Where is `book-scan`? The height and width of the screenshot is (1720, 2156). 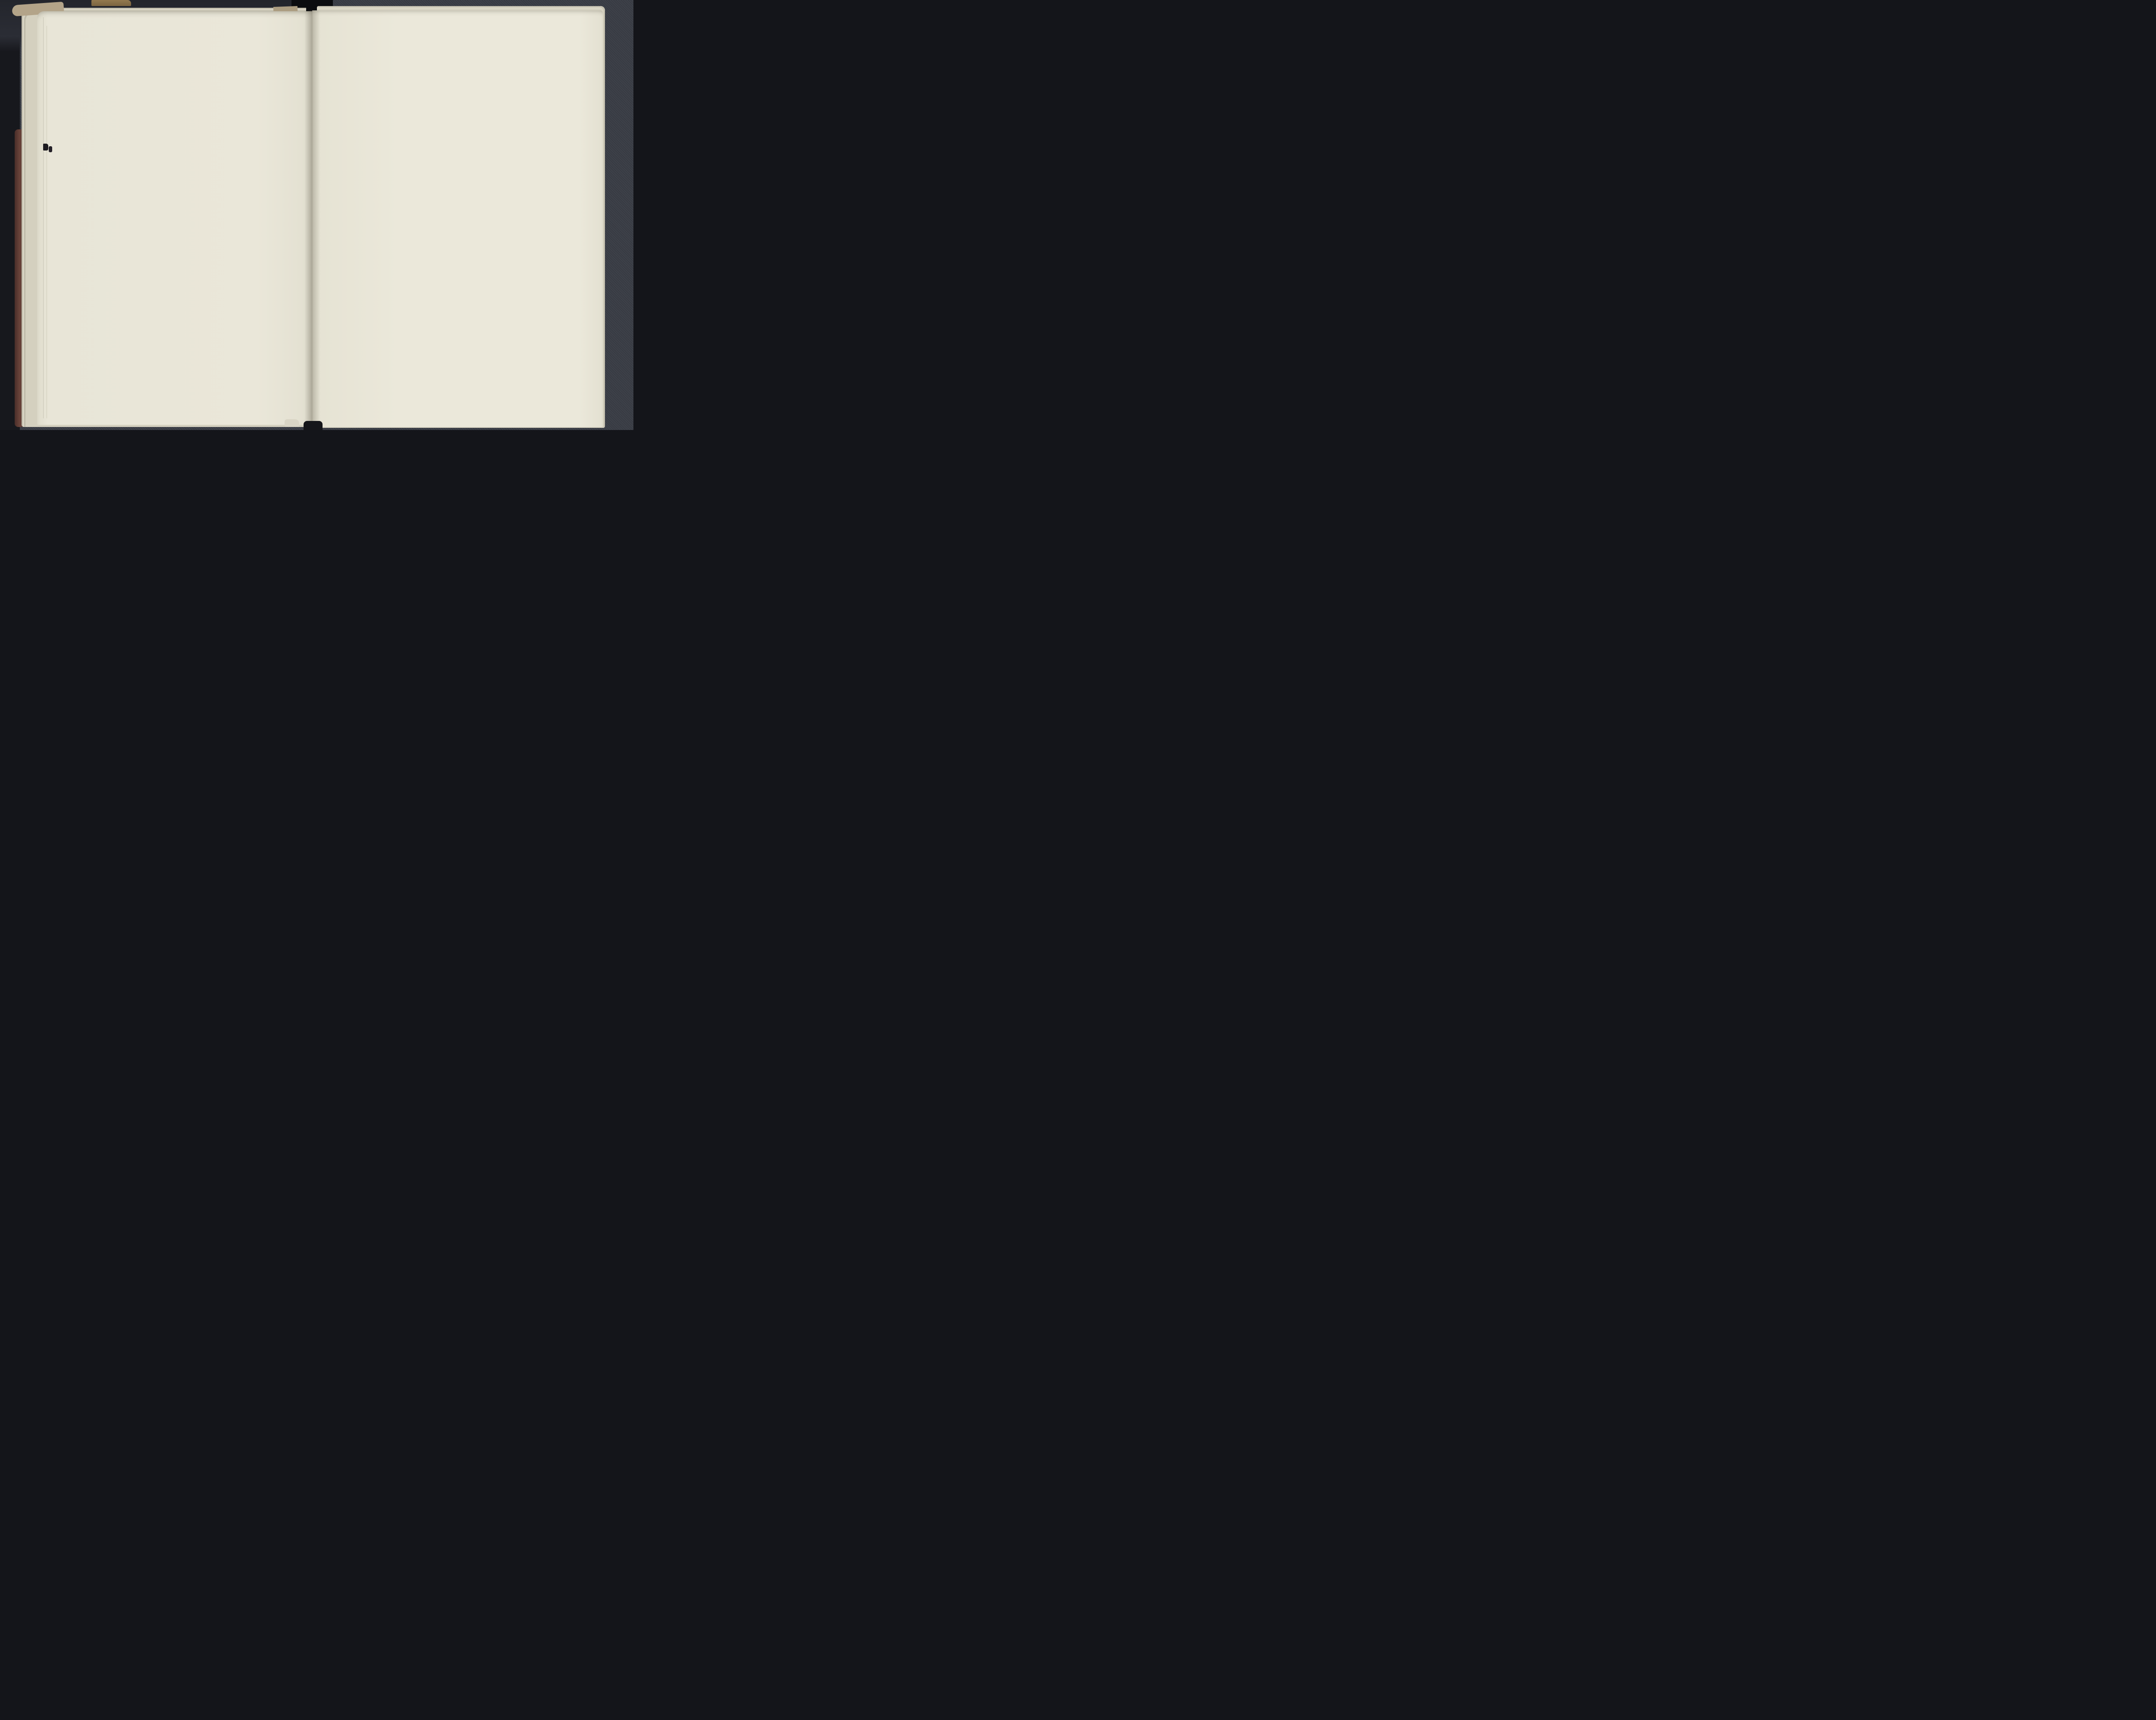 book-scan is located at coordinates (316, 215).